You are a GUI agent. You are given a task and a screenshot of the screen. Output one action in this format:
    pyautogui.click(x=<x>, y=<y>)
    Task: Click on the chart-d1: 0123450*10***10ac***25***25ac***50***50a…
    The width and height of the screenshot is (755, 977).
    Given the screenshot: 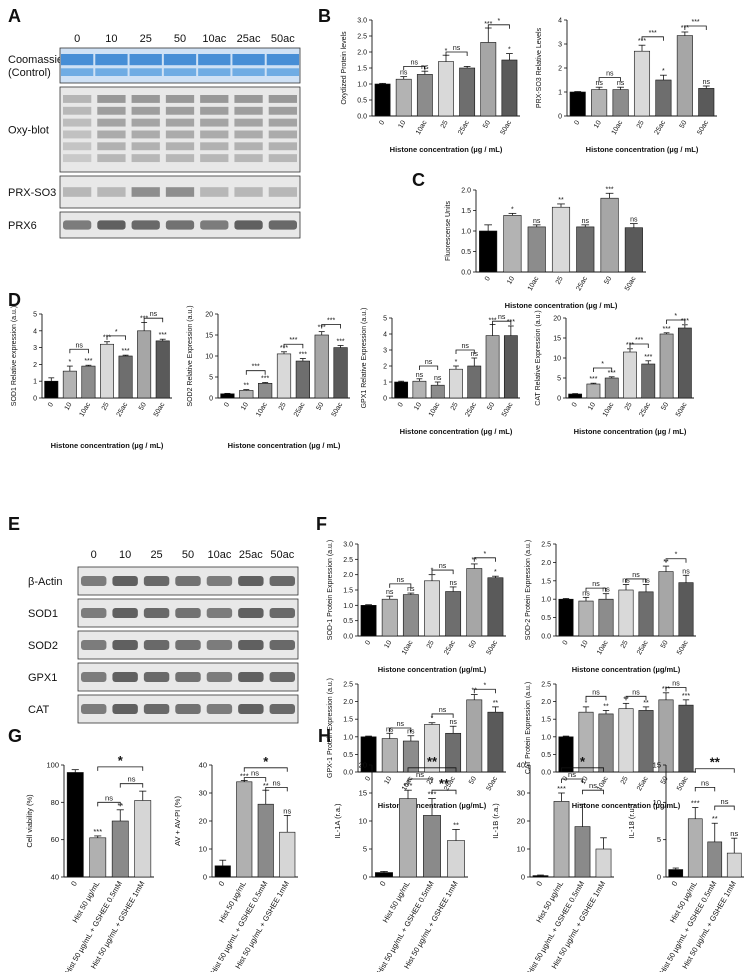 What is the action you would take?
    pyautogui.click(x=91, y=362)
    